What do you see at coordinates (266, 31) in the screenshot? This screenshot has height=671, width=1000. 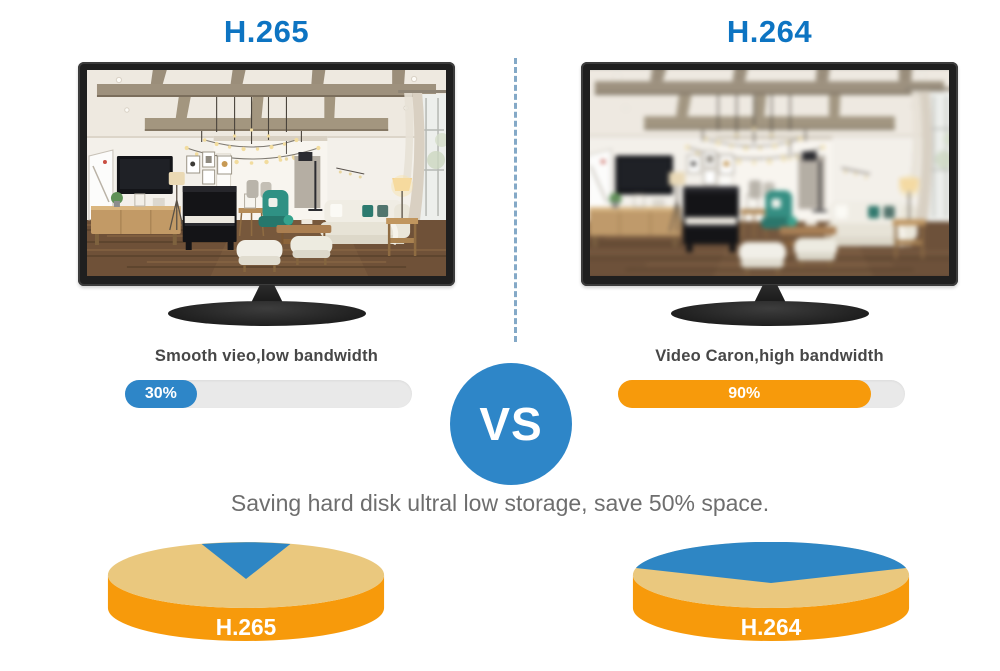 I see `left-codec-title: H.265` at bounding box center [266, 31].